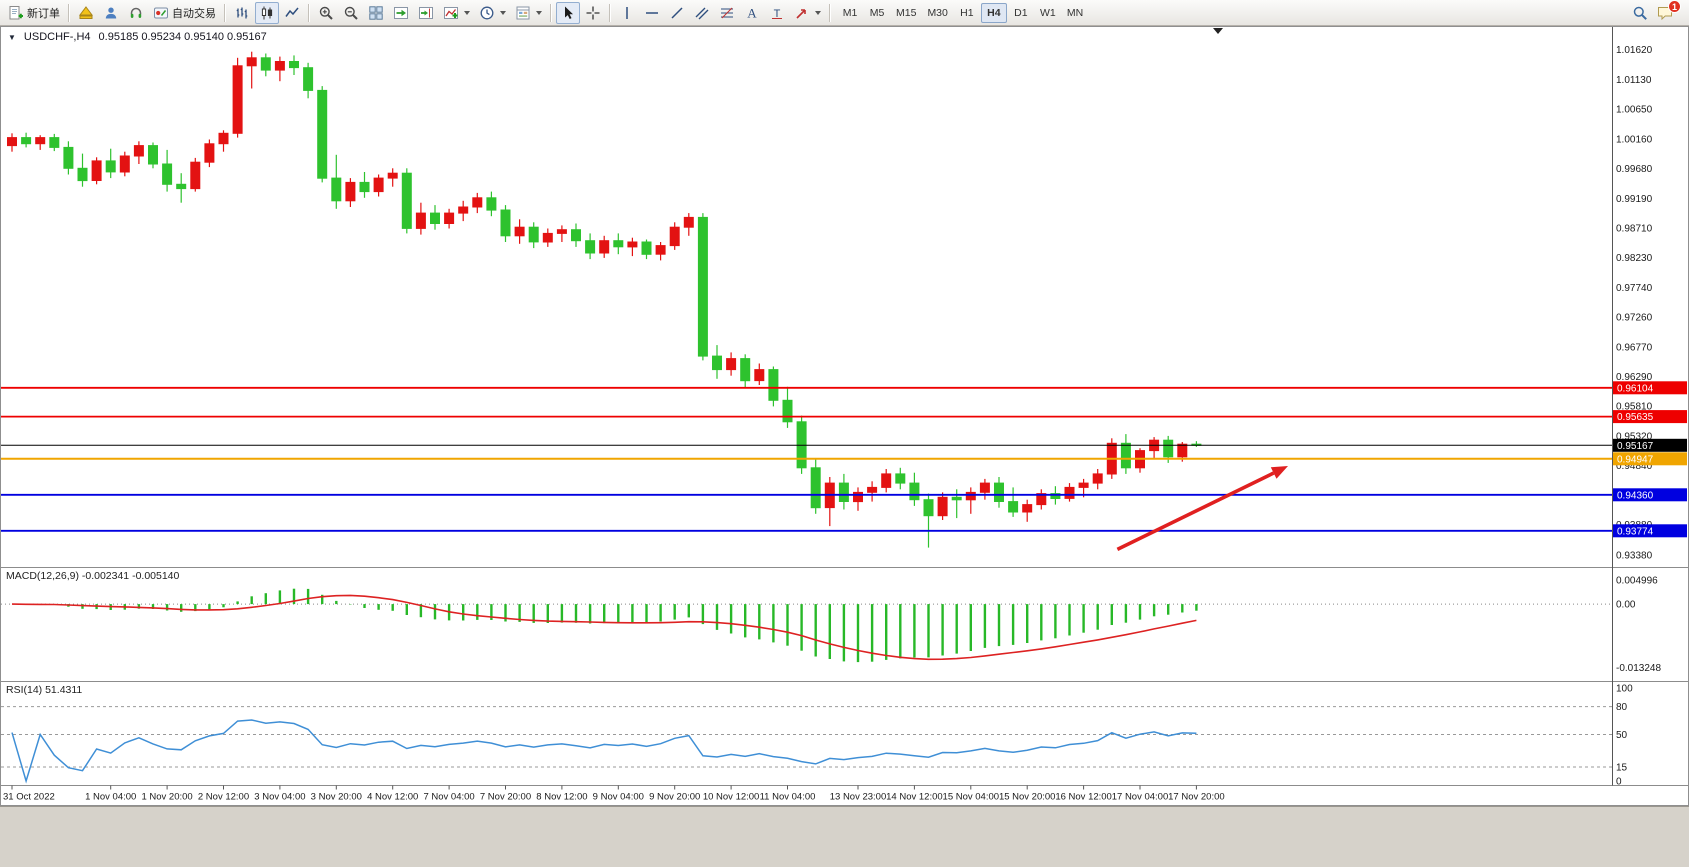  I want to click on vertical-line-button, so click(627, 13).